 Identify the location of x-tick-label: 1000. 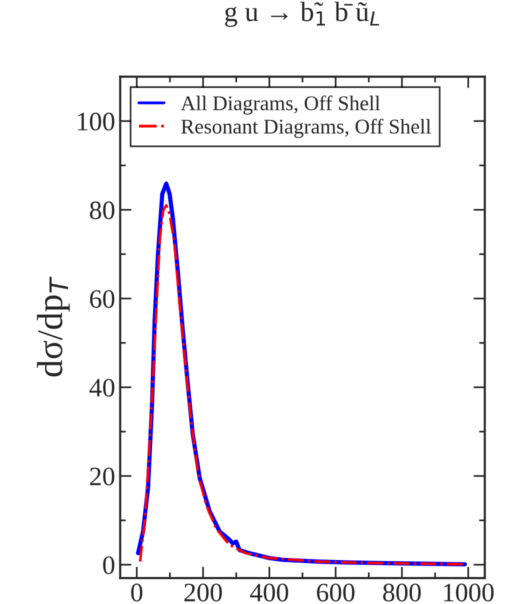
(469, 593).